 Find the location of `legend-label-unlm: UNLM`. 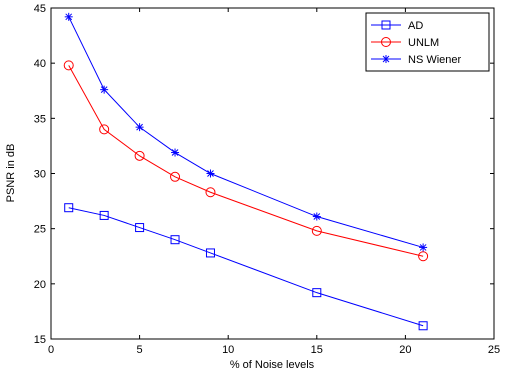

legend-label-unlm: UNLM is located at coordinates (423, 43).